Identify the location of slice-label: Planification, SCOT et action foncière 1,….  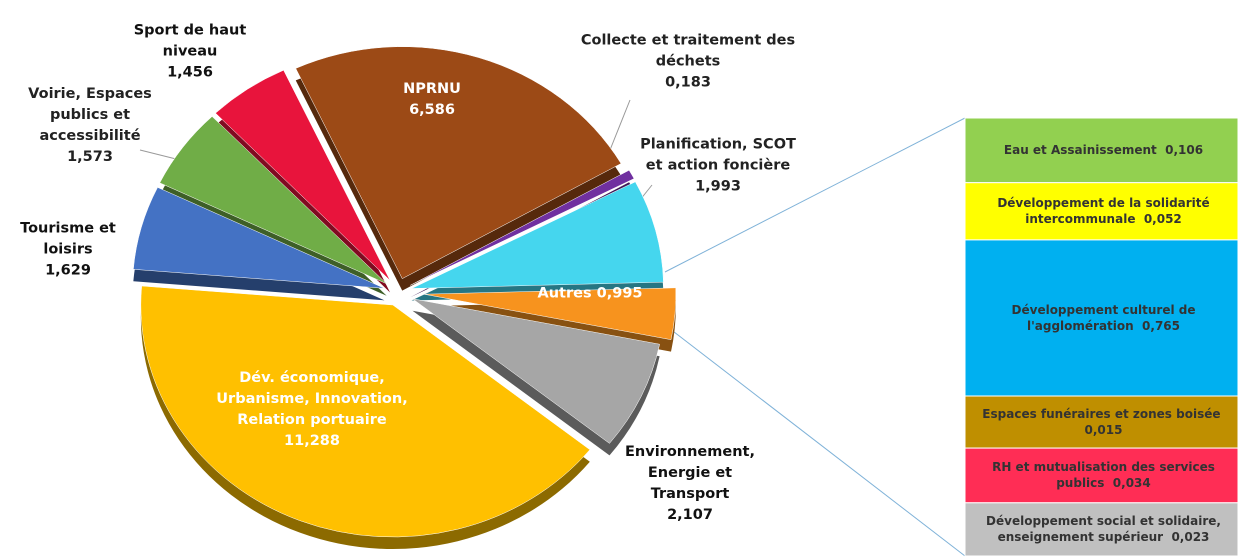
(718, 165).